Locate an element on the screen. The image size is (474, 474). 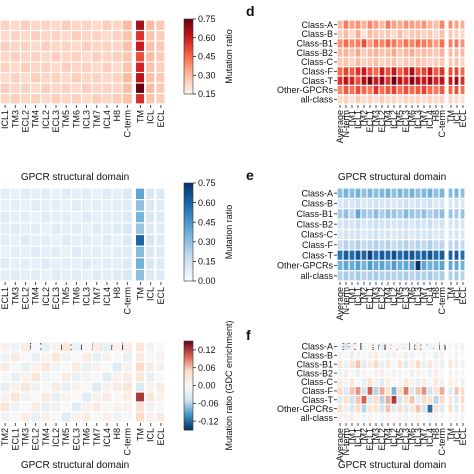
x-tick-label: TM5 is located at coordinates (66, 296).